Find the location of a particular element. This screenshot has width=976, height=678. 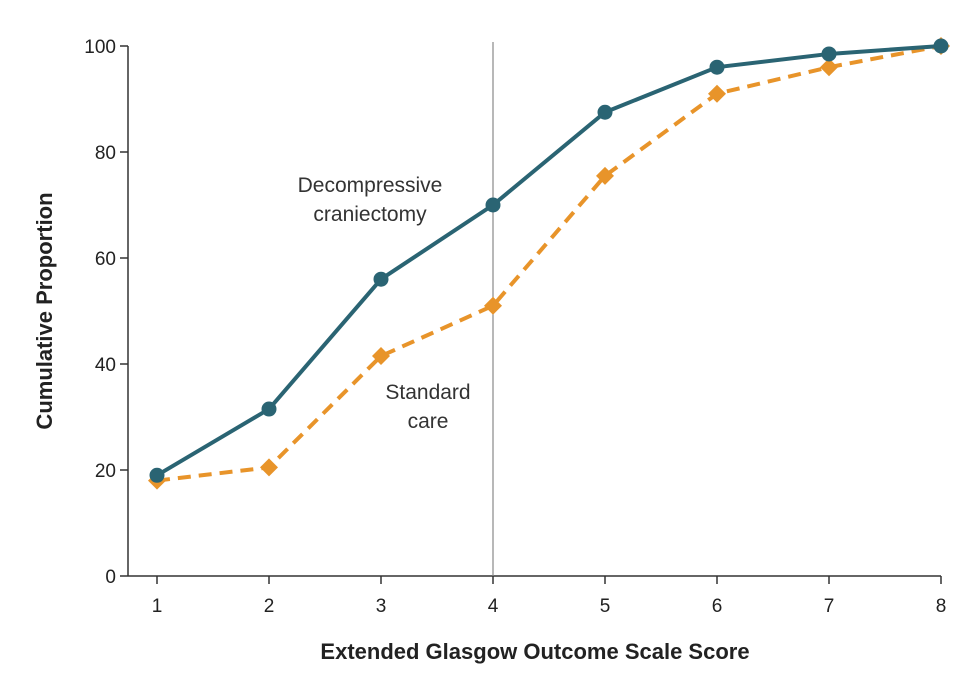

y-axis: 0 20 40 60 80 100 is located at coordinates (106, 312).